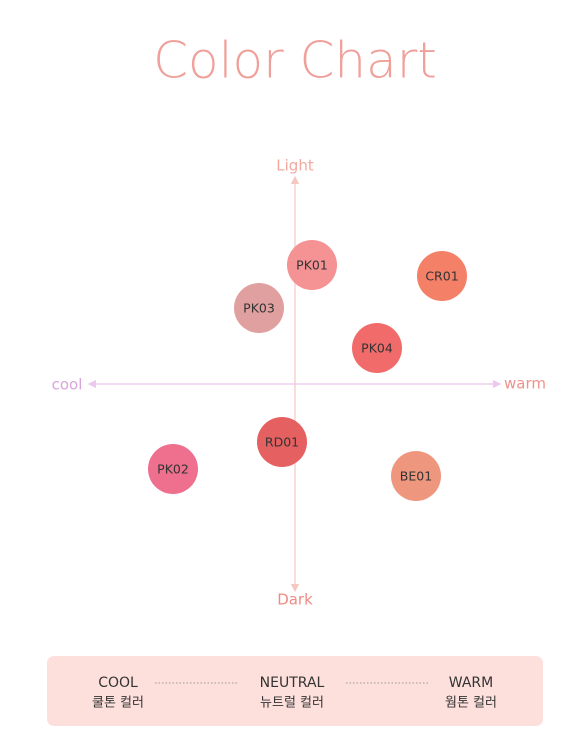 The width and height of the screenshot is (566, 738). I want to click on title: Color Chart, so click(295, 61).